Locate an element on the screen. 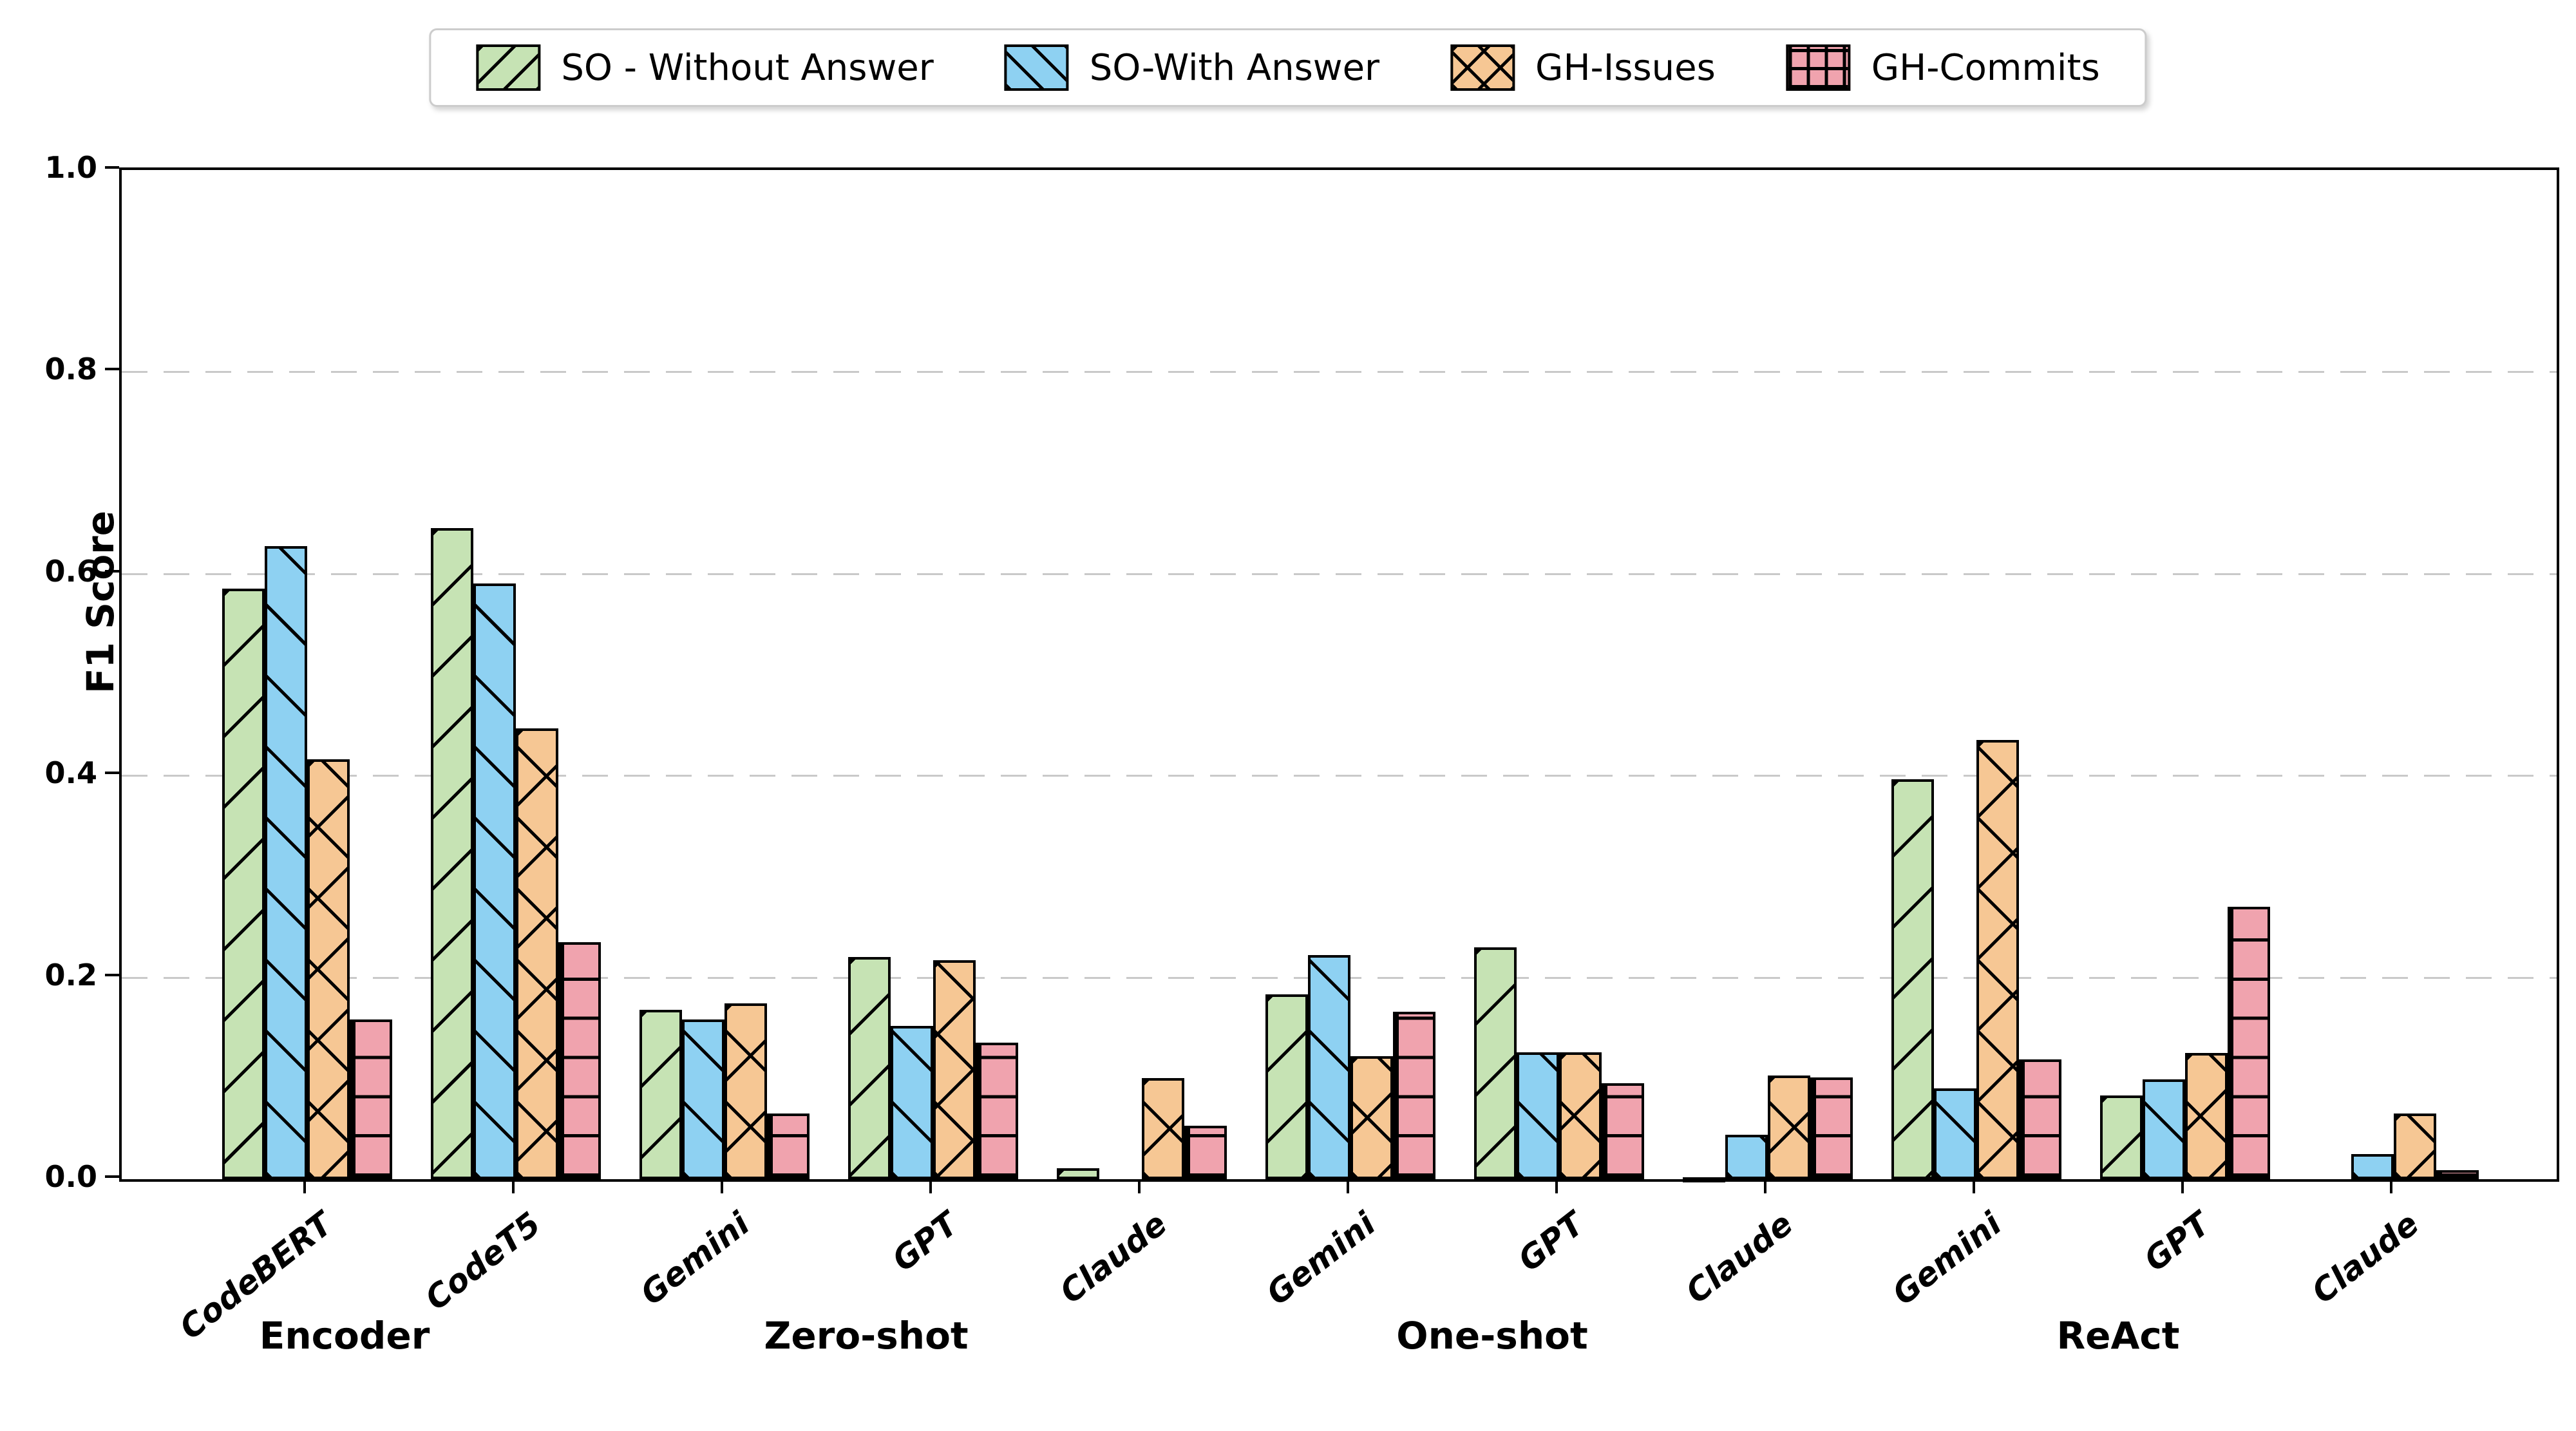 The image size is (2576, 1431). legend-item-gh-issues: GH-Issues is located at coordinates (1583, 67).